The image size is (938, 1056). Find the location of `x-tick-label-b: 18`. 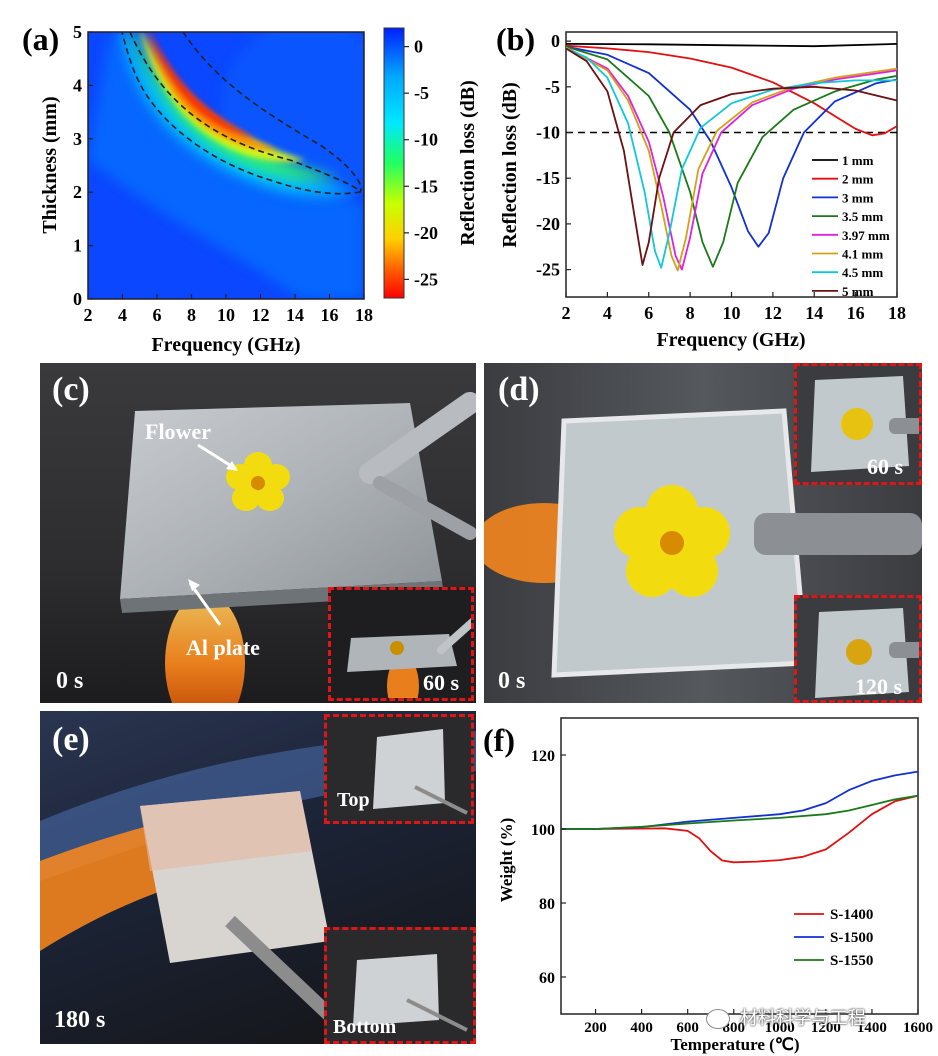

x-tick-label-b: 18 is located at coordinates (897, 313).